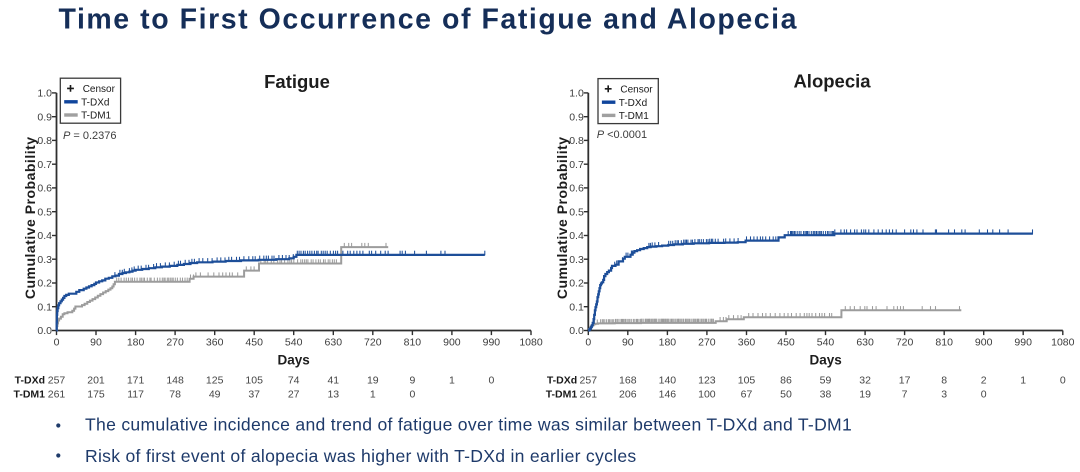 Image resolution: width=1080 pixels, height=472 pixels. Describe the element at coordinates (294, 381) in the screenshot. I see `svg-text: 74` at that location.